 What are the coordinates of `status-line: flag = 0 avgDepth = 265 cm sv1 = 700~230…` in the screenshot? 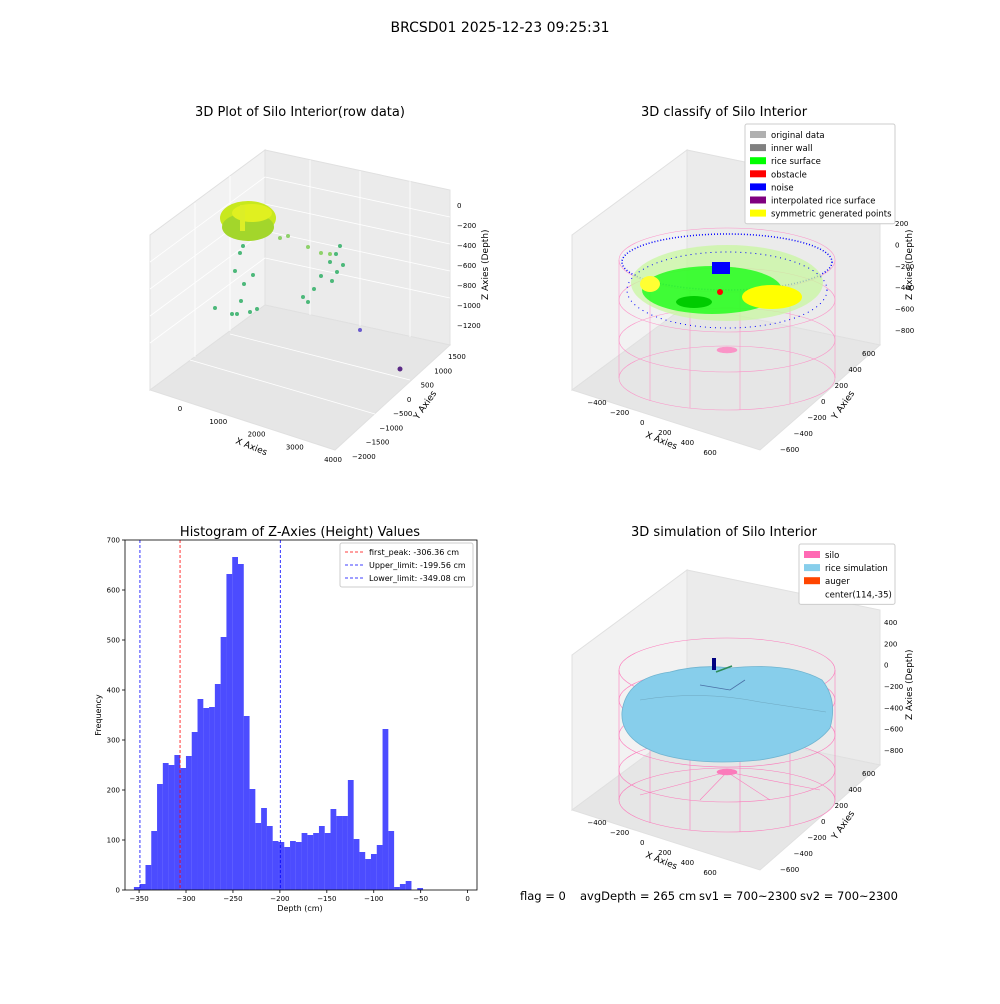 It's located at (709, 896).